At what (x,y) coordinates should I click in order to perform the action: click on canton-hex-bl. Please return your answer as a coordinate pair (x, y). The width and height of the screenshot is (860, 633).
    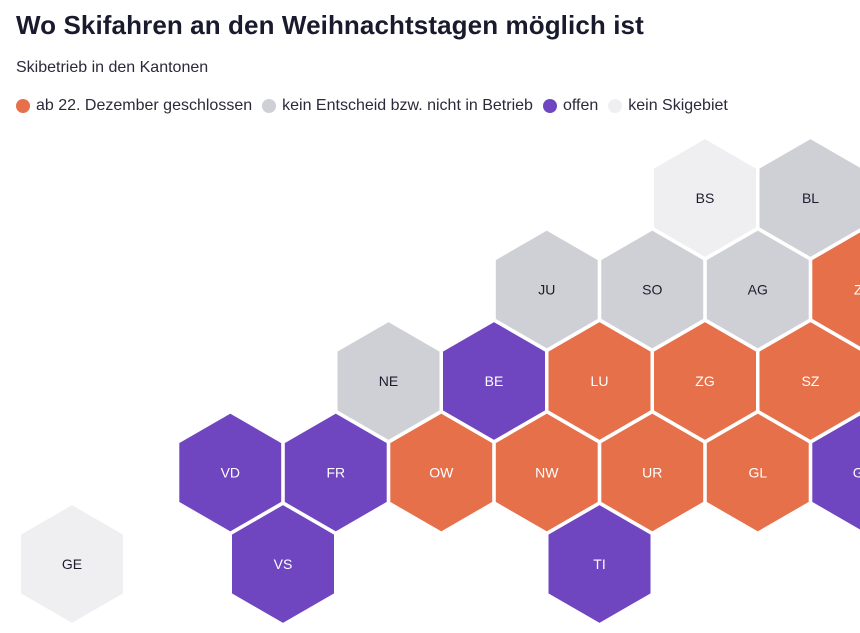
    Looking at the image, I should click on (808, 198).